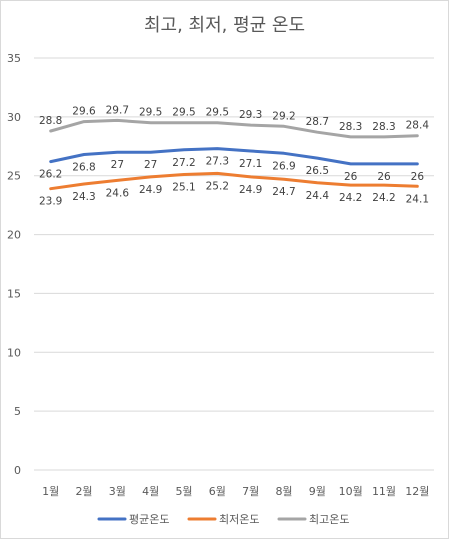 Image resolution: width=449 pixels, height=539 pixels. What do you see at coordinates (417, 199) in the screenshot?
I see `data-label-s1-12: 24.1` at bounding box center [417, 199].